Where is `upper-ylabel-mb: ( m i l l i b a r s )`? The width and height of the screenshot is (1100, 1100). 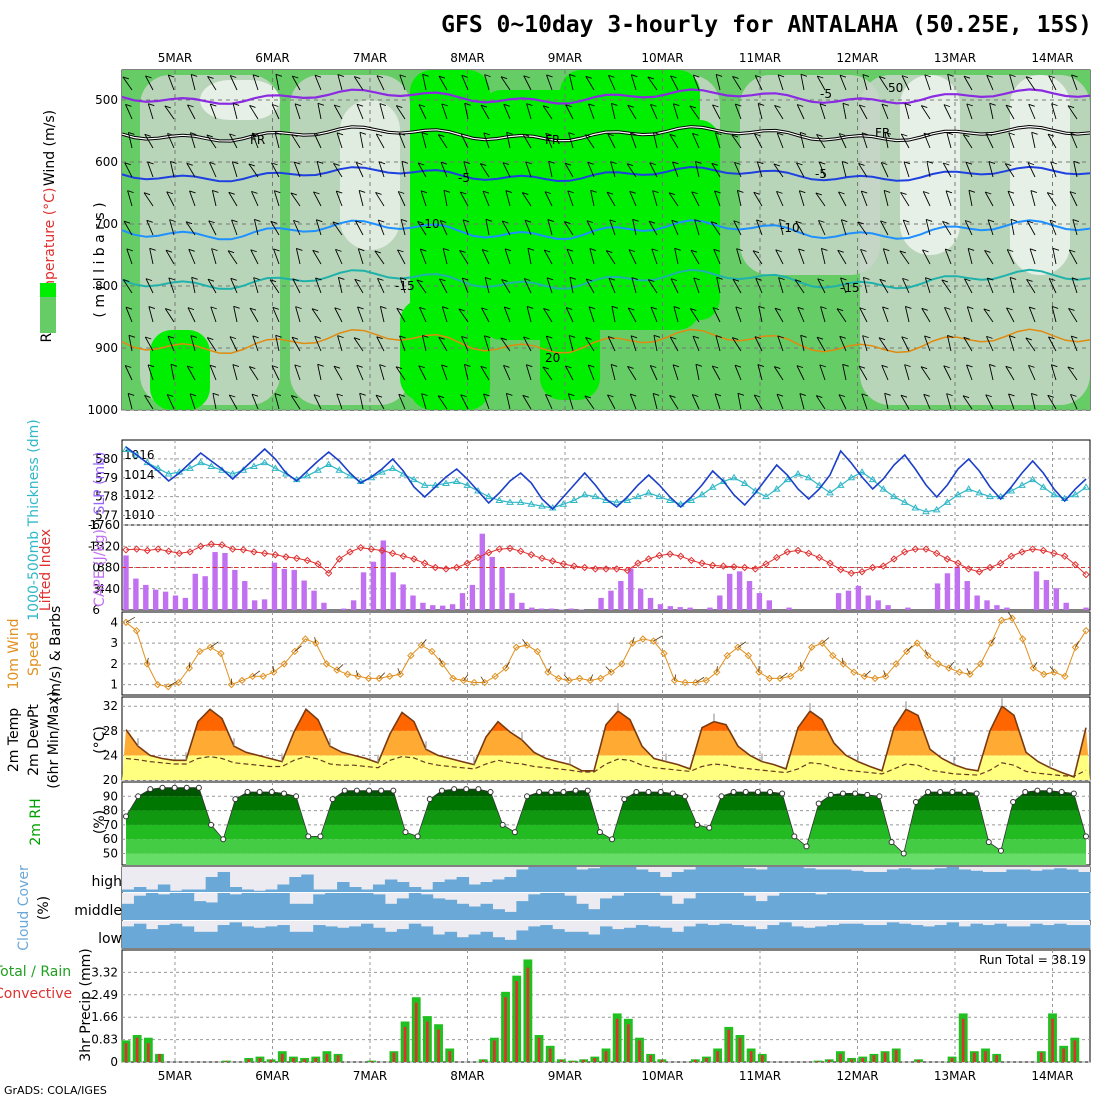
upper-ylabel-mb: ( m i l l i b a r s ) is located at coordinates (100, 259).